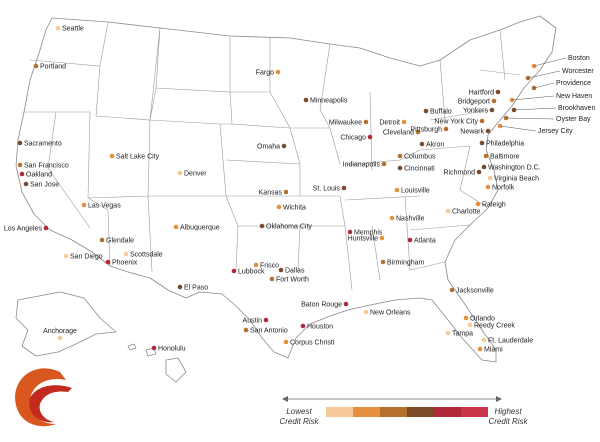  What do you see at coordinates (295, 271) in the screenshot?
I see `city-label-dallas: Dallas` at bounding box center [295, 271].